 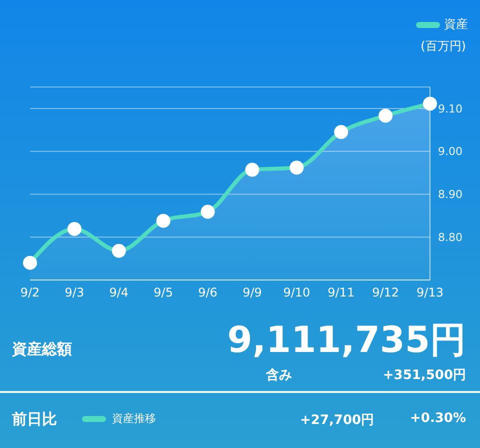 What do you see at coordinates (42, 349) in the screenshot?
I see `text: 資産総額` at bounding box center [42, 349].